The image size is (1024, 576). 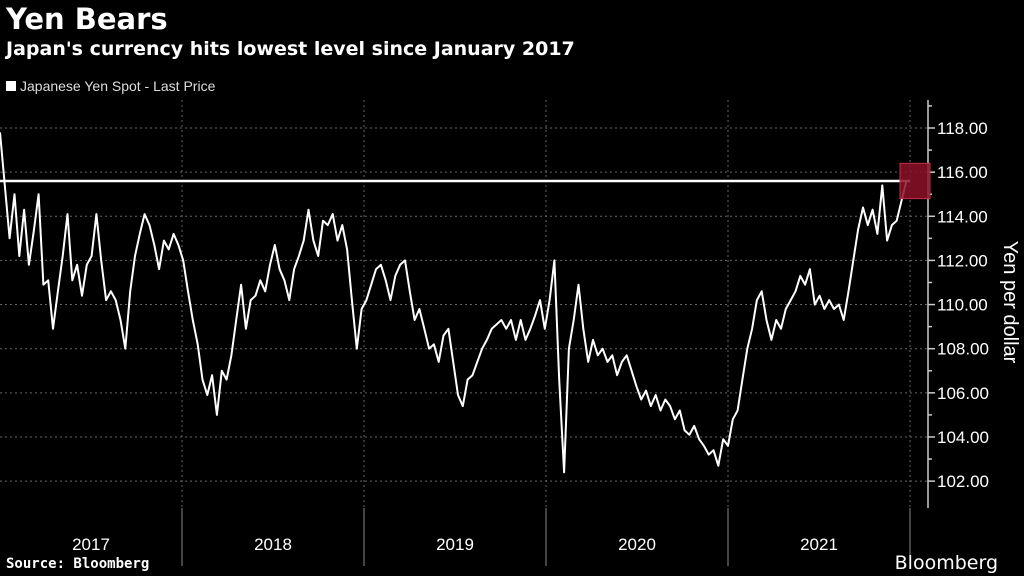 What do you see at coordinates (11, 86) in the screenshot?
I see `legend-swatch` at bounding box center [11, 86].